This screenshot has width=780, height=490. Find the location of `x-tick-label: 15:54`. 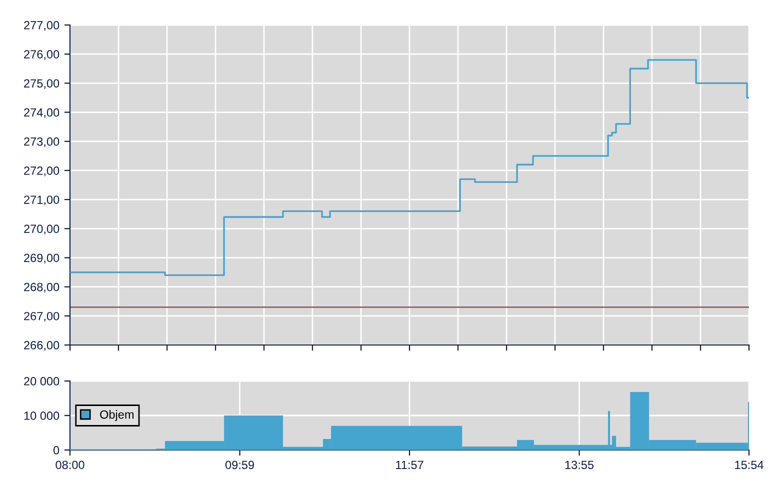

x-tick-label: 15:54 is located at coordinates (749, 465).